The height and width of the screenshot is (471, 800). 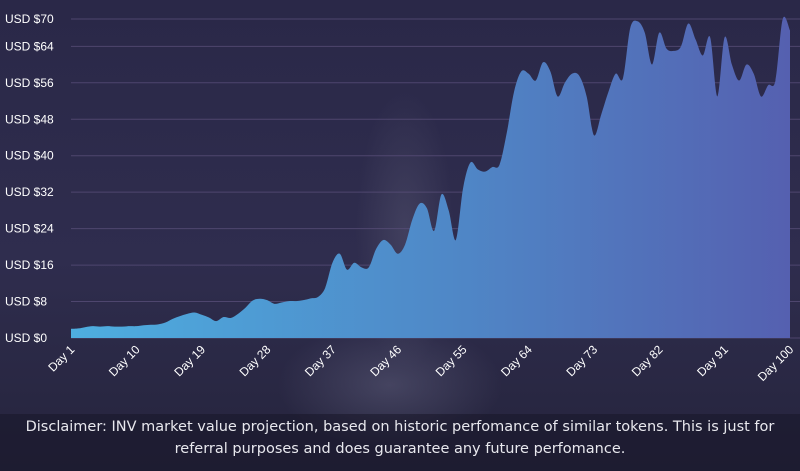 I want to click on y-tick-label: USD $48, so click(x=29, y=119).